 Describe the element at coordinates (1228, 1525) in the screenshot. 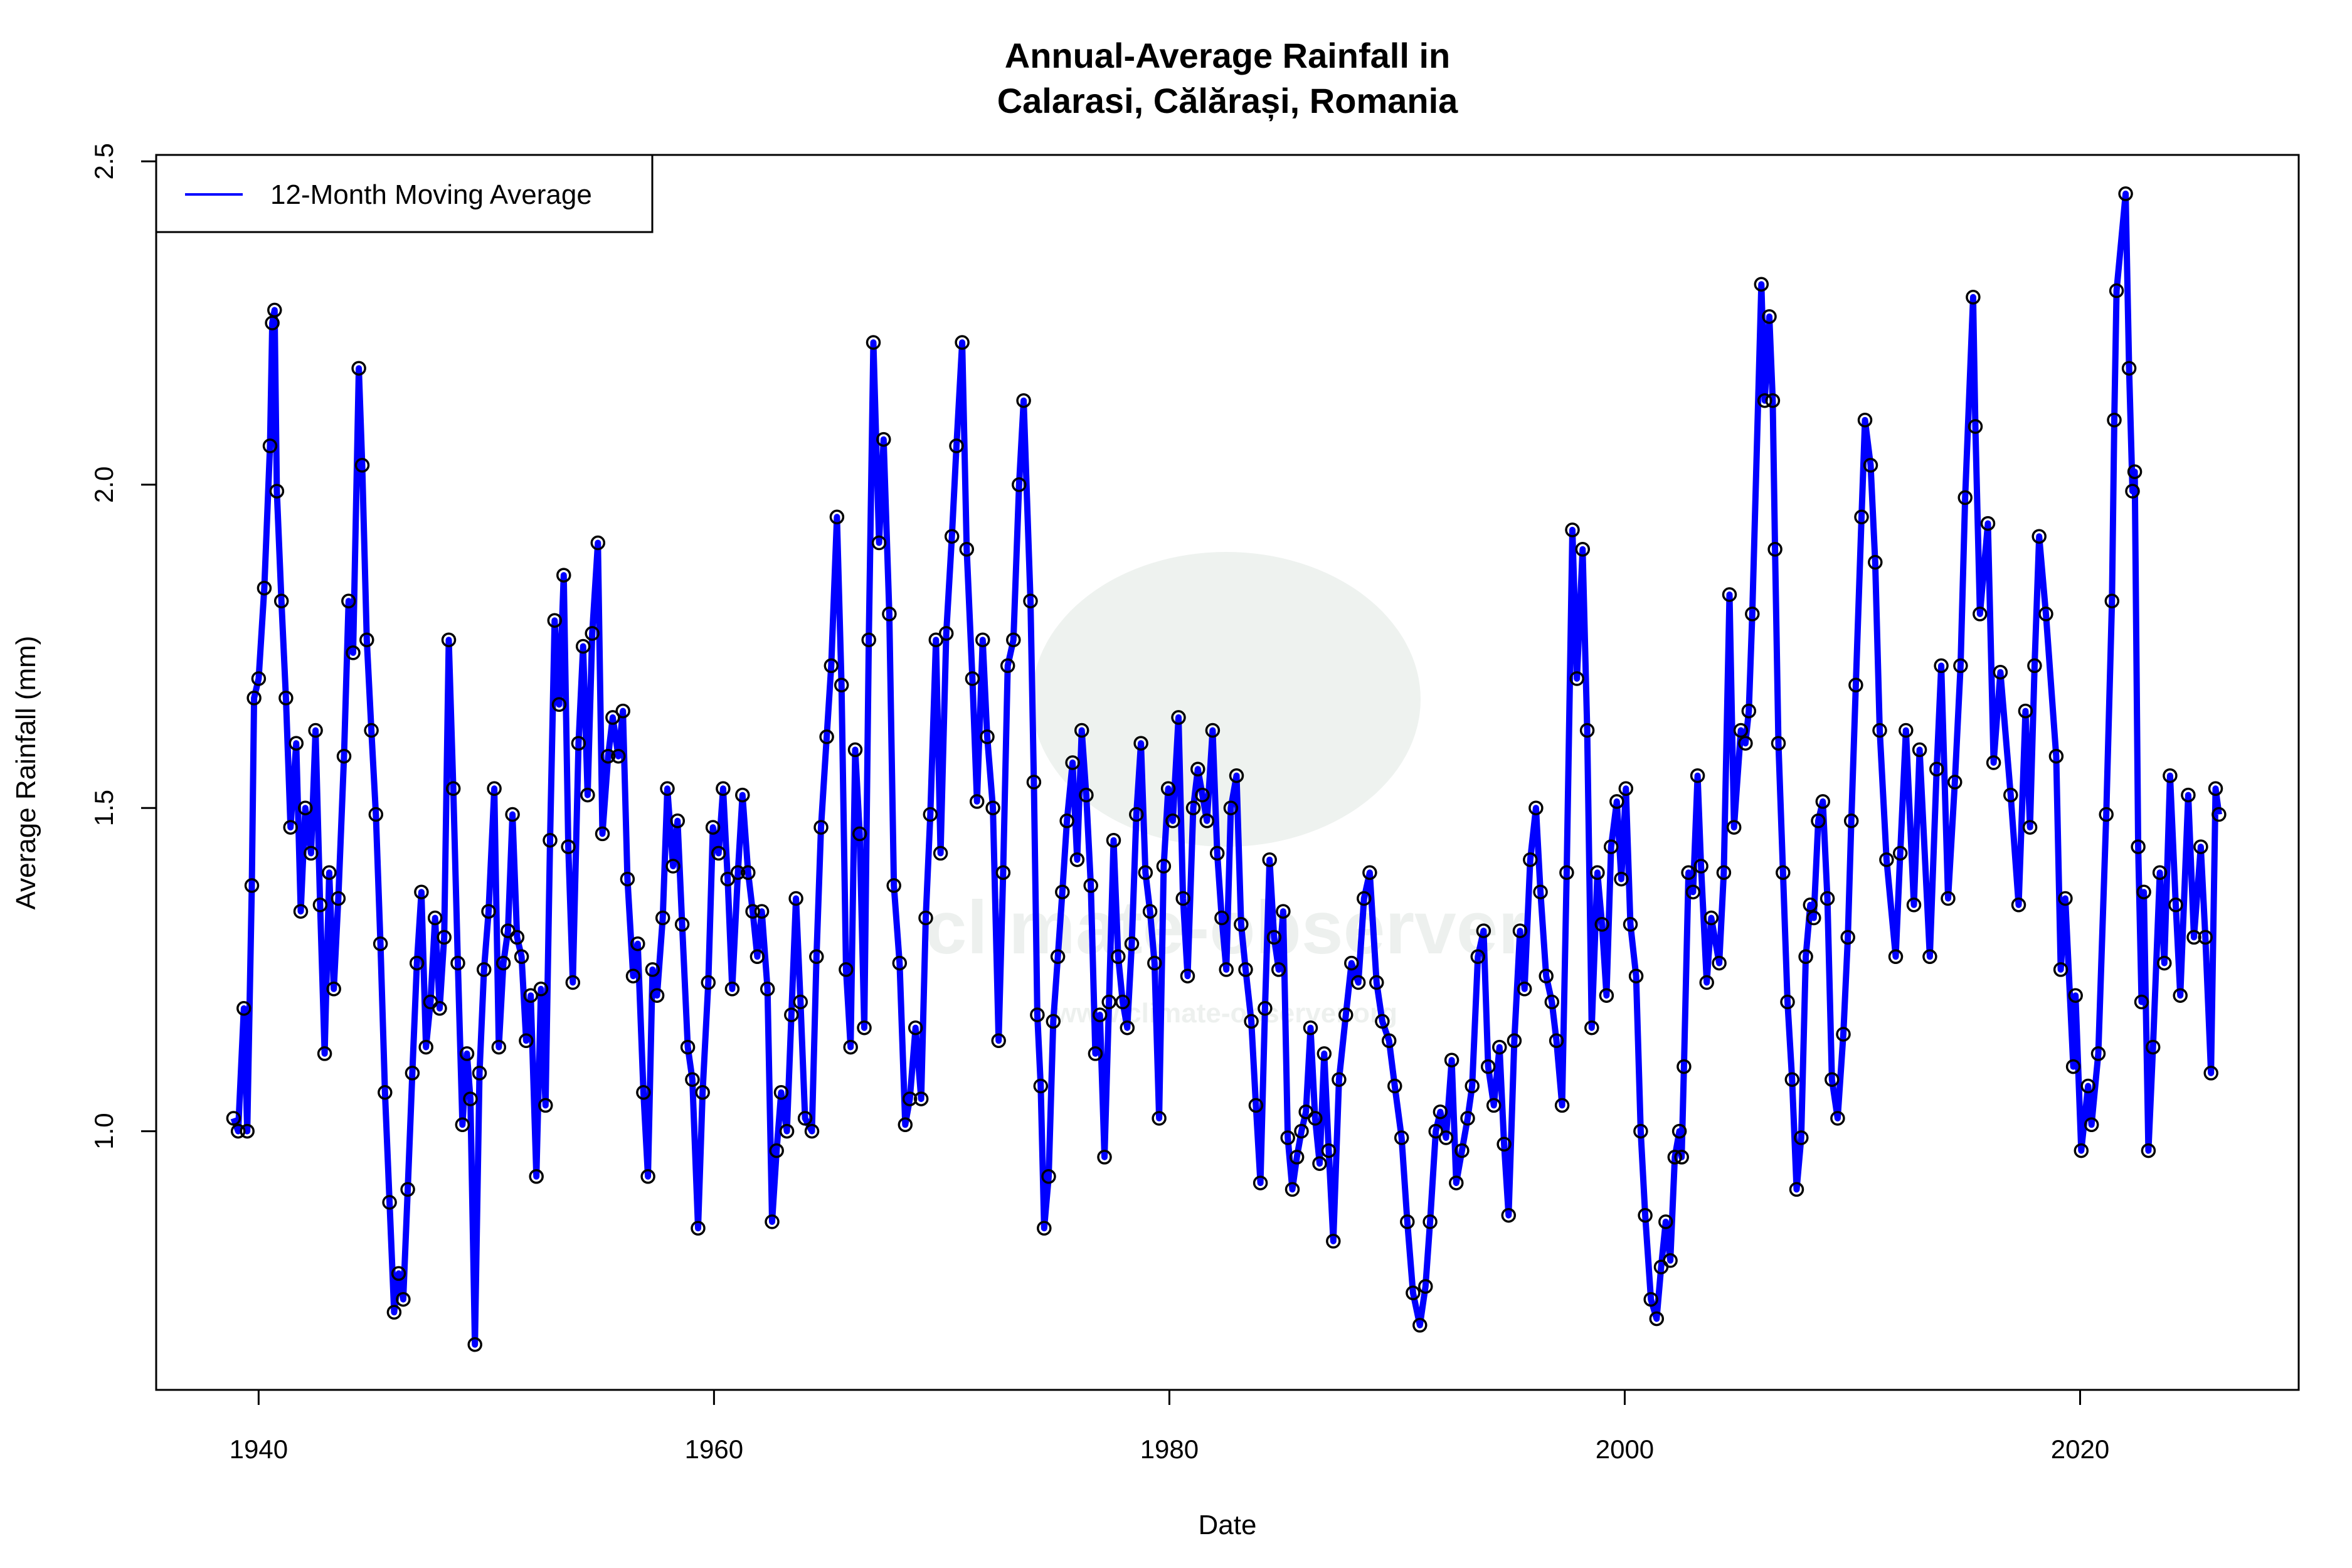

I see `x-axis-label: Date` at that location.